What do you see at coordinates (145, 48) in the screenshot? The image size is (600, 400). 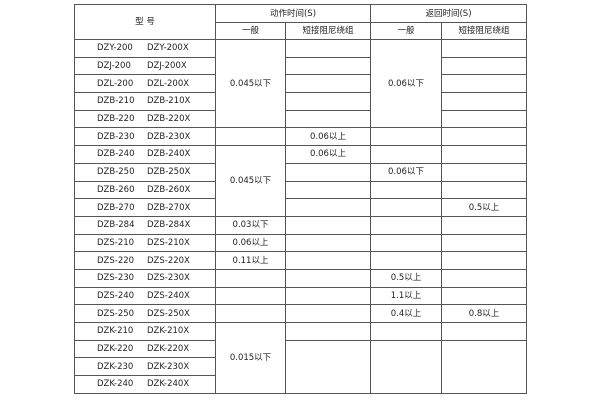 I see `model-cell: DZY-200 DZY-200X` at bounding box center [145, 48].